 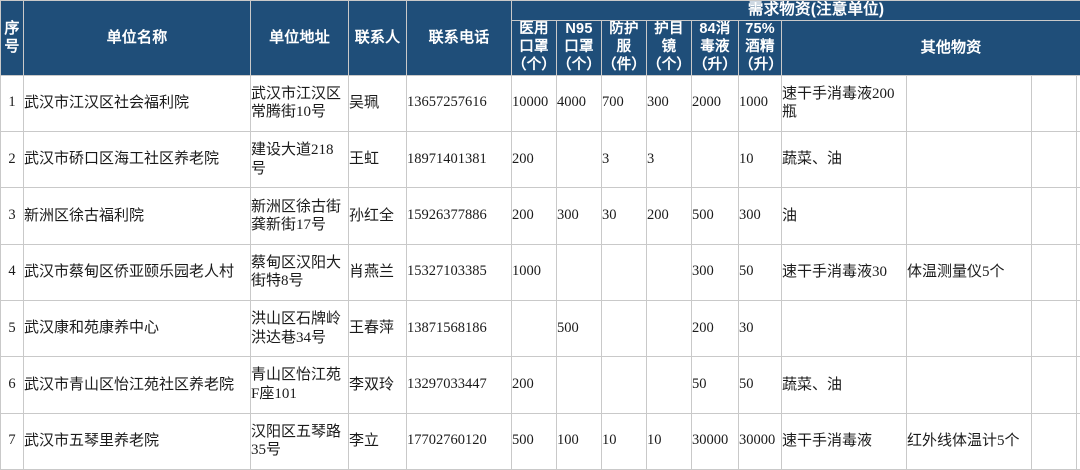 What do you see at coordinates (137, 38) in the screenshot?
I see `header-unit-name: 单位名称` at bounding box center [137, 38].